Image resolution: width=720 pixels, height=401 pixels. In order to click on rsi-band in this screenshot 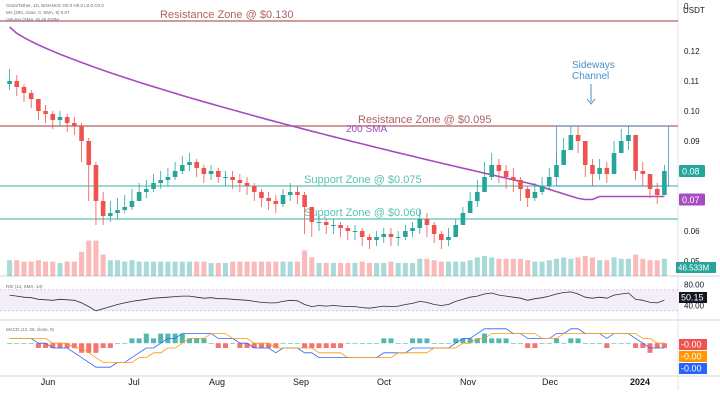, I will do `click(339, 300)`.